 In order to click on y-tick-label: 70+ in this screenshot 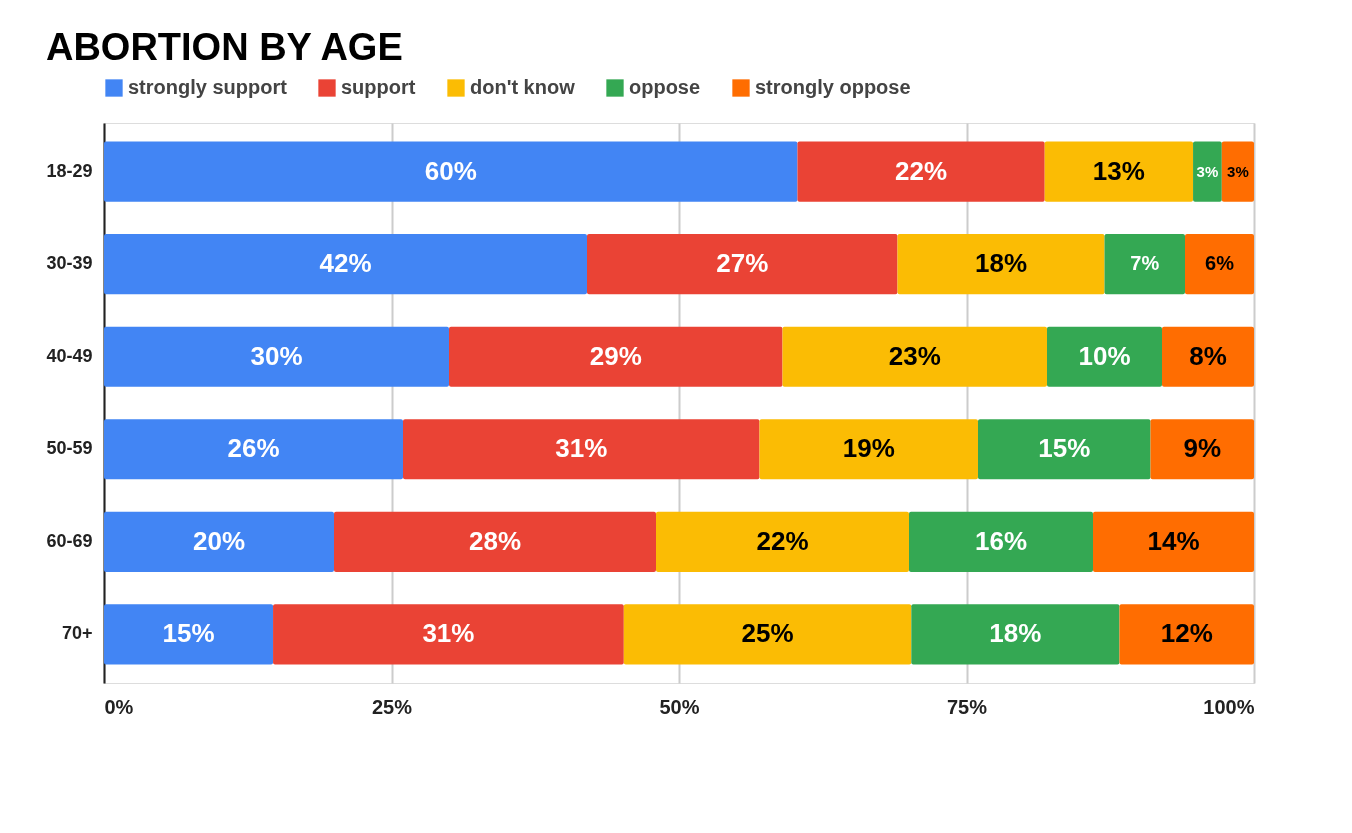, I will do `click(77, 633)`.